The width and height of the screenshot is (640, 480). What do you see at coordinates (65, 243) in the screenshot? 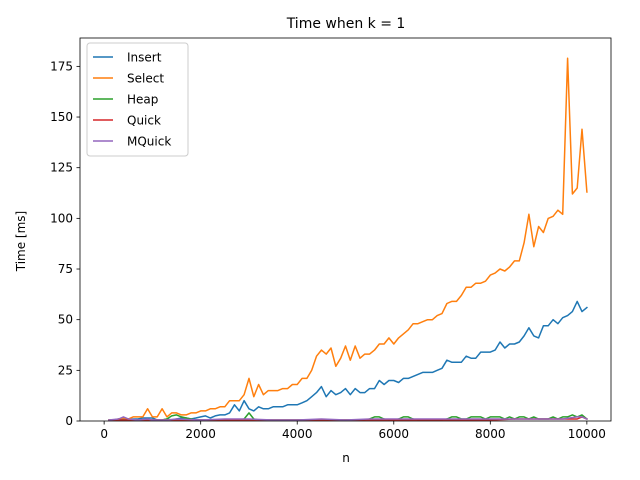
I see `y-axis-ticks: 0 25 50 75 100 125 150 175` at bounding box center [65, 243].